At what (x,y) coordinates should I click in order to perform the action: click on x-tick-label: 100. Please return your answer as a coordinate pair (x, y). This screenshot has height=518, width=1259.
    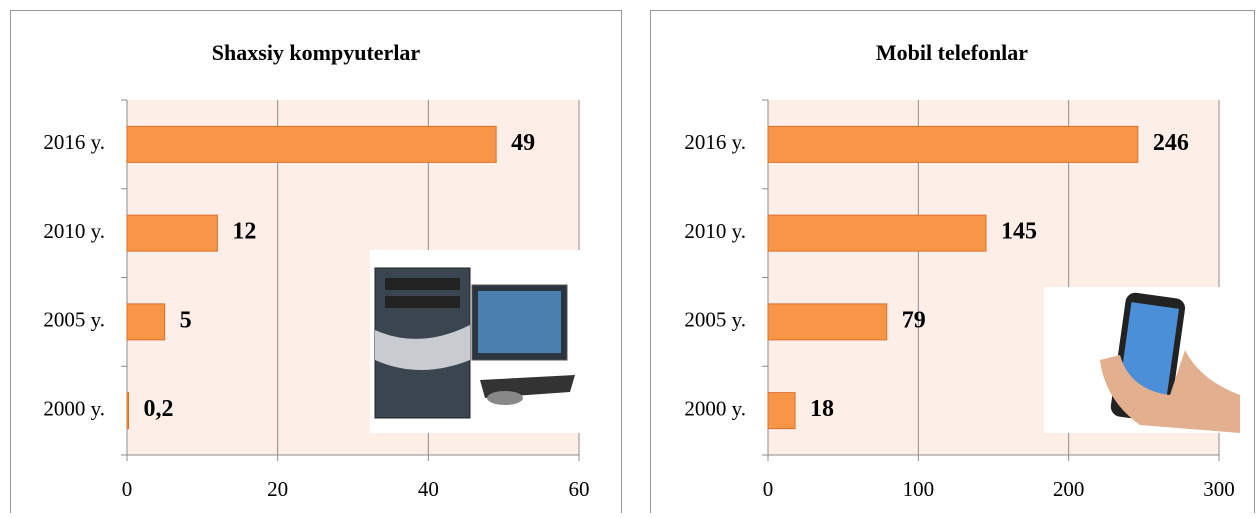
    Looking at the image, I should click on (919, 489).